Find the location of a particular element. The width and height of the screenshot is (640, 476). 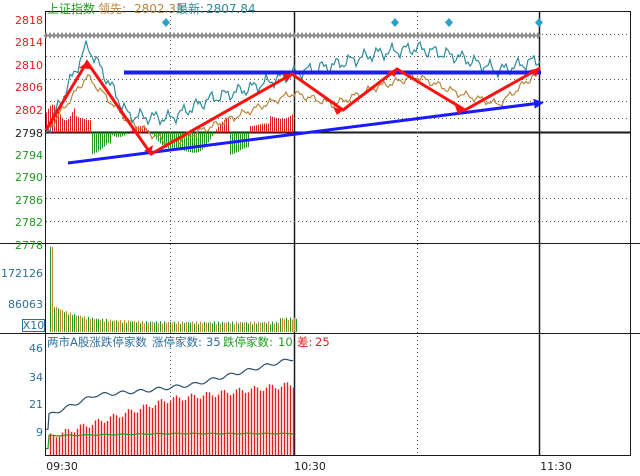

price-tick: 2810 is located at coordinates (29, 65).